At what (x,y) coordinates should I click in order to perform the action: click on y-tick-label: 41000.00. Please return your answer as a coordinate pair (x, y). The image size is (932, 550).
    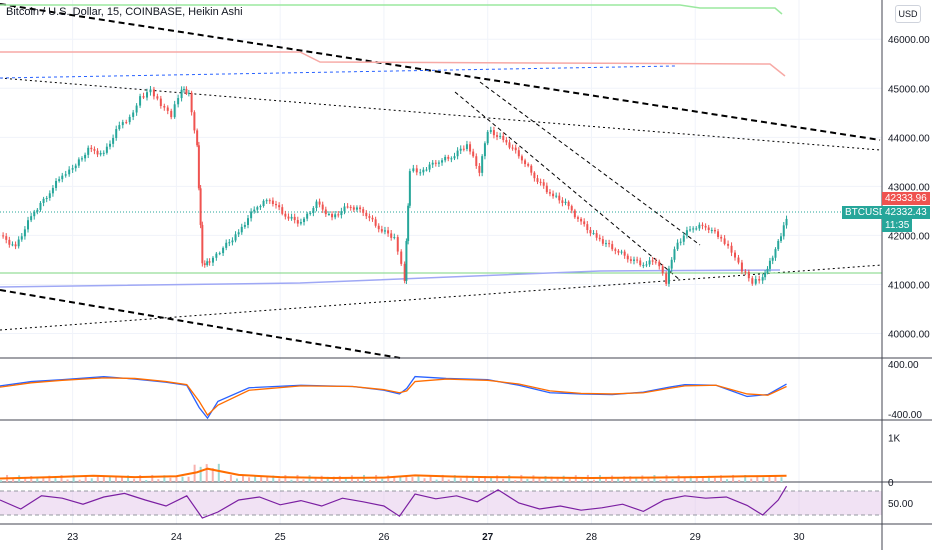
    Looking at the image, I should click on (909, 285).